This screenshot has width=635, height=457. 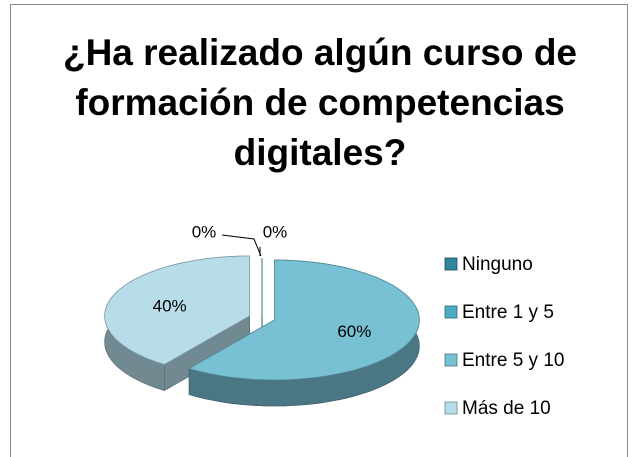 I want to click on data-label: 40%, so click(x=170, y=306).